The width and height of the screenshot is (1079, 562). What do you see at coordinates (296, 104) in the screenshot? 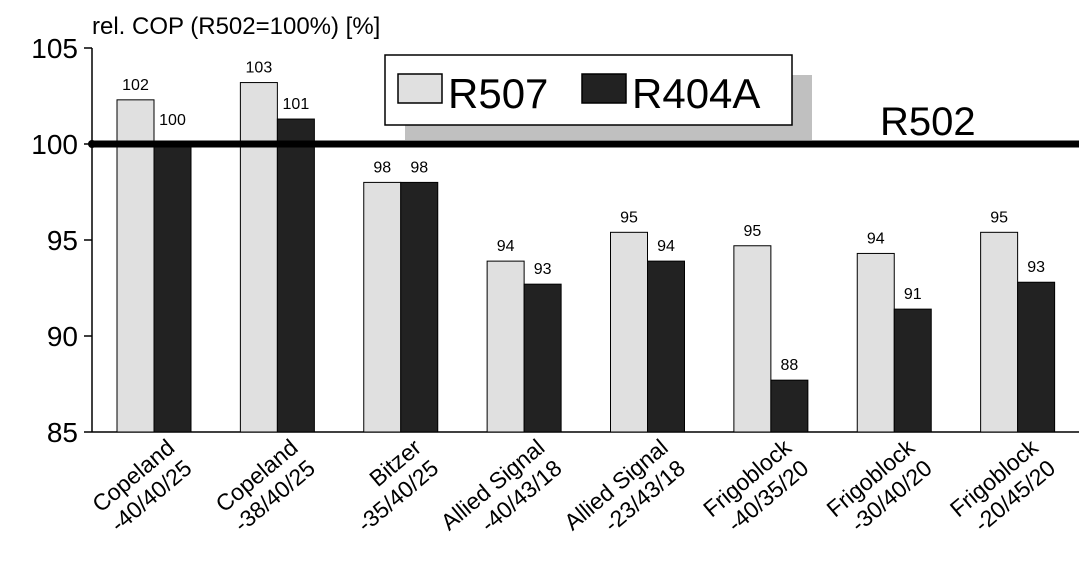
I see `data-label: 101` at bounding box center [296, 104].